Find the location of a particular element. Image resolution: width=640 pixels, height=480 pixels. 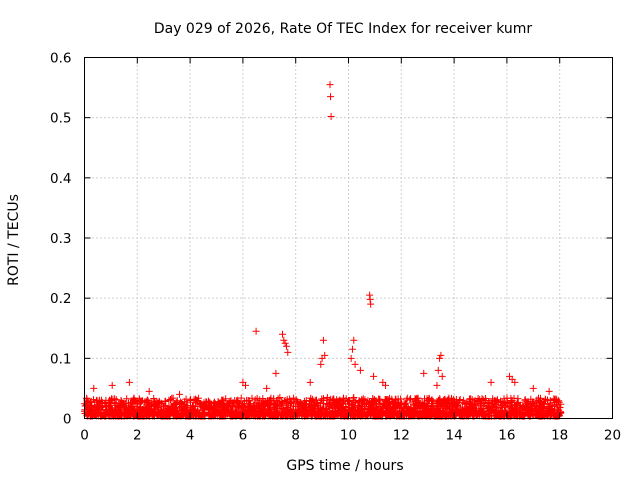

x-tick-label: 10 is located at coordinates (348, 436).